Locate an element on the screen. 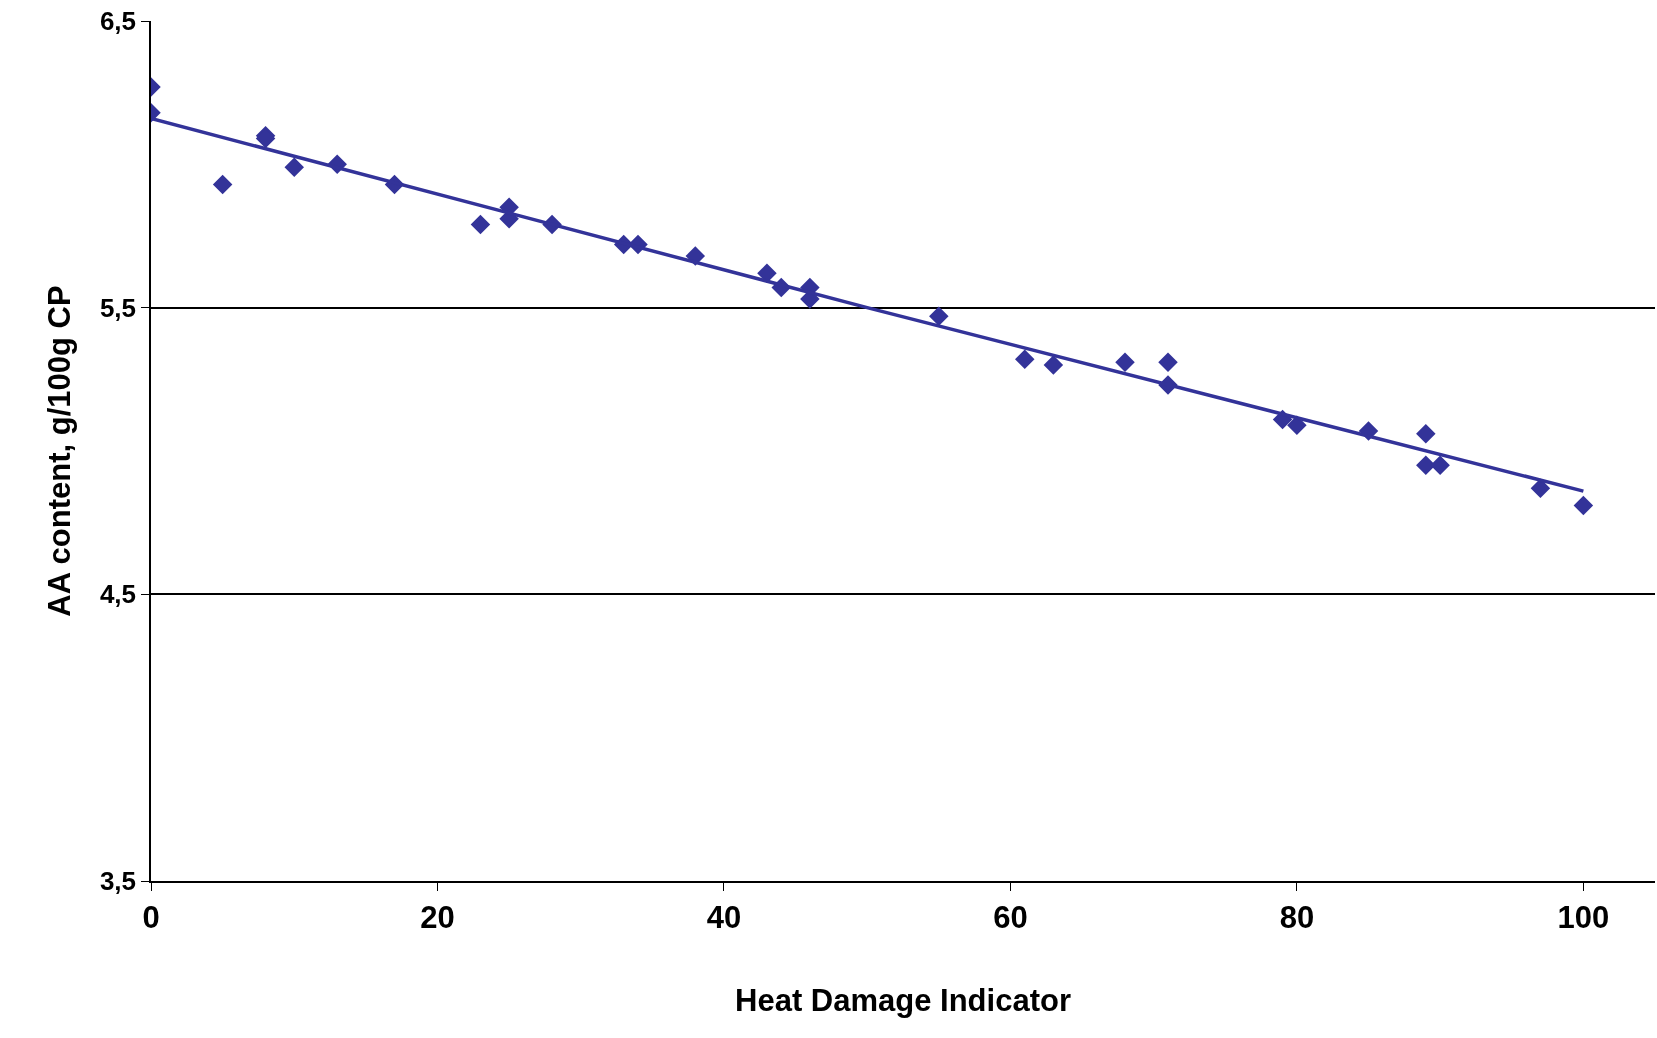 Image resolution: width=1657 pixels, height=1038 pixels. y-tick-label: 6,5 is located at coordinates (118, 21).